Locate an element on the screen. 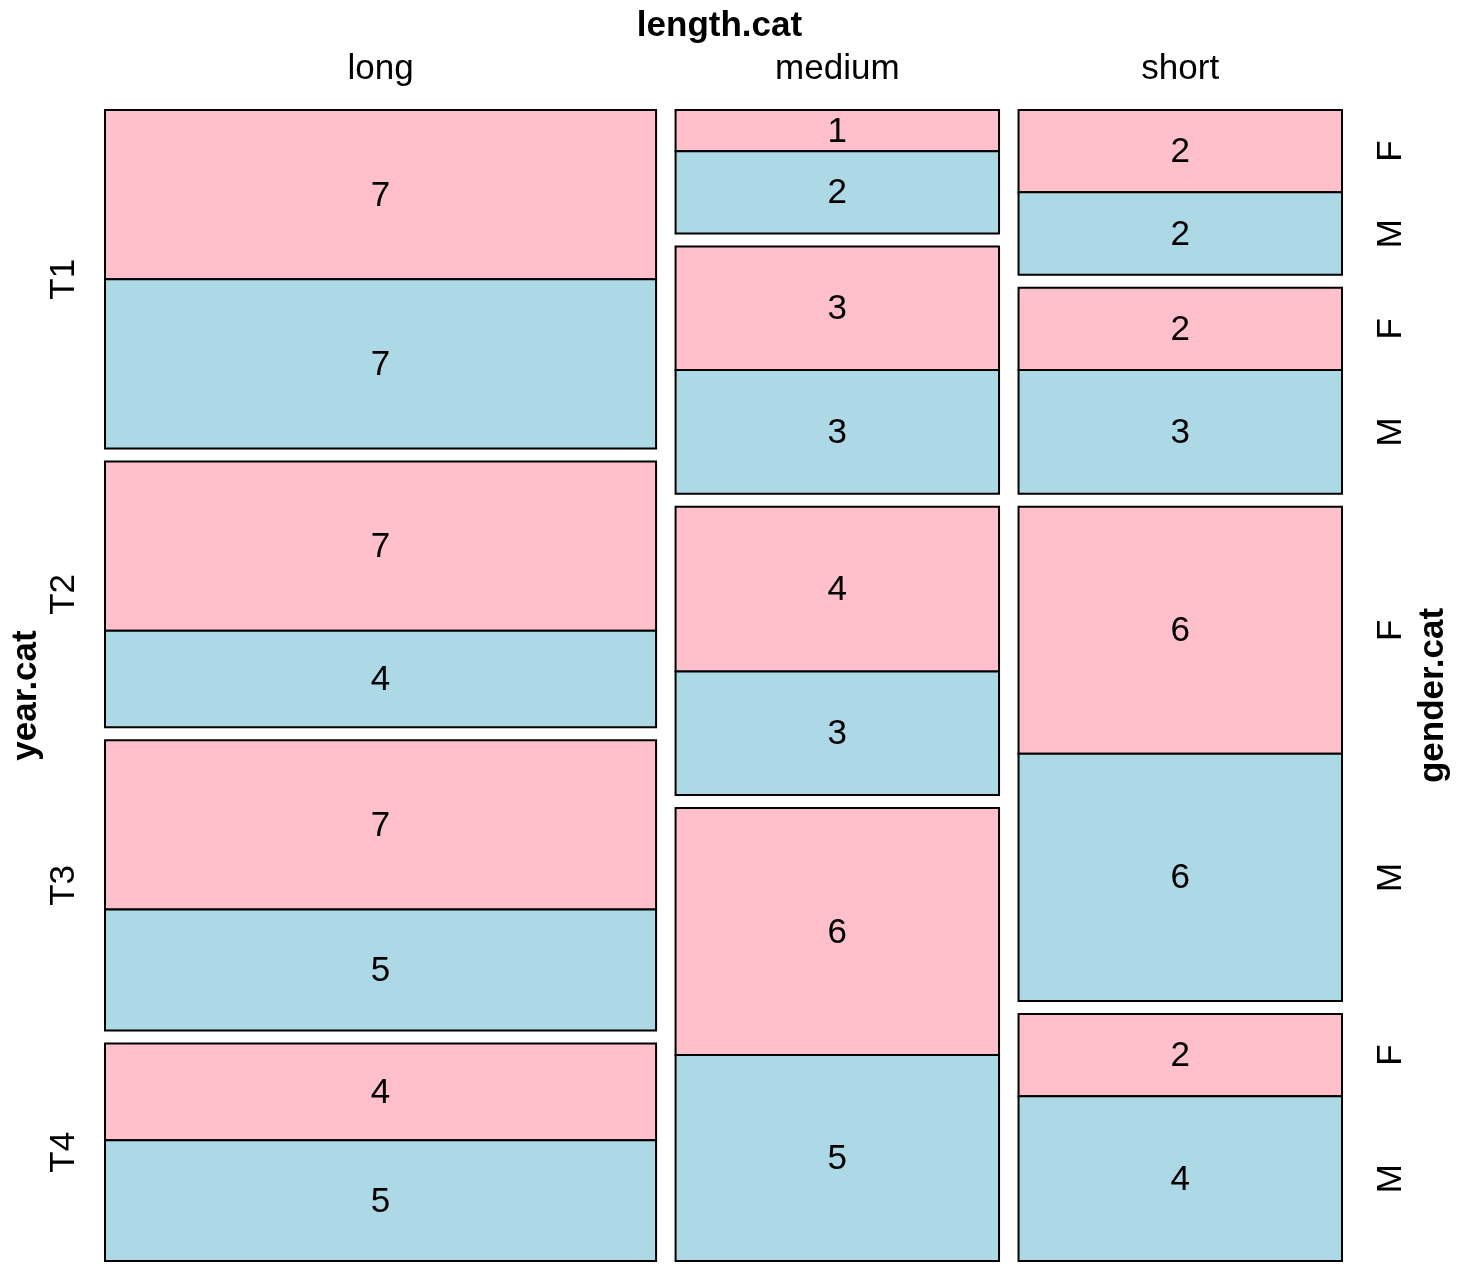 The width and height of the screenshot is (1457, 1277). category-label: T4 is located at coordinates (61, 1152).